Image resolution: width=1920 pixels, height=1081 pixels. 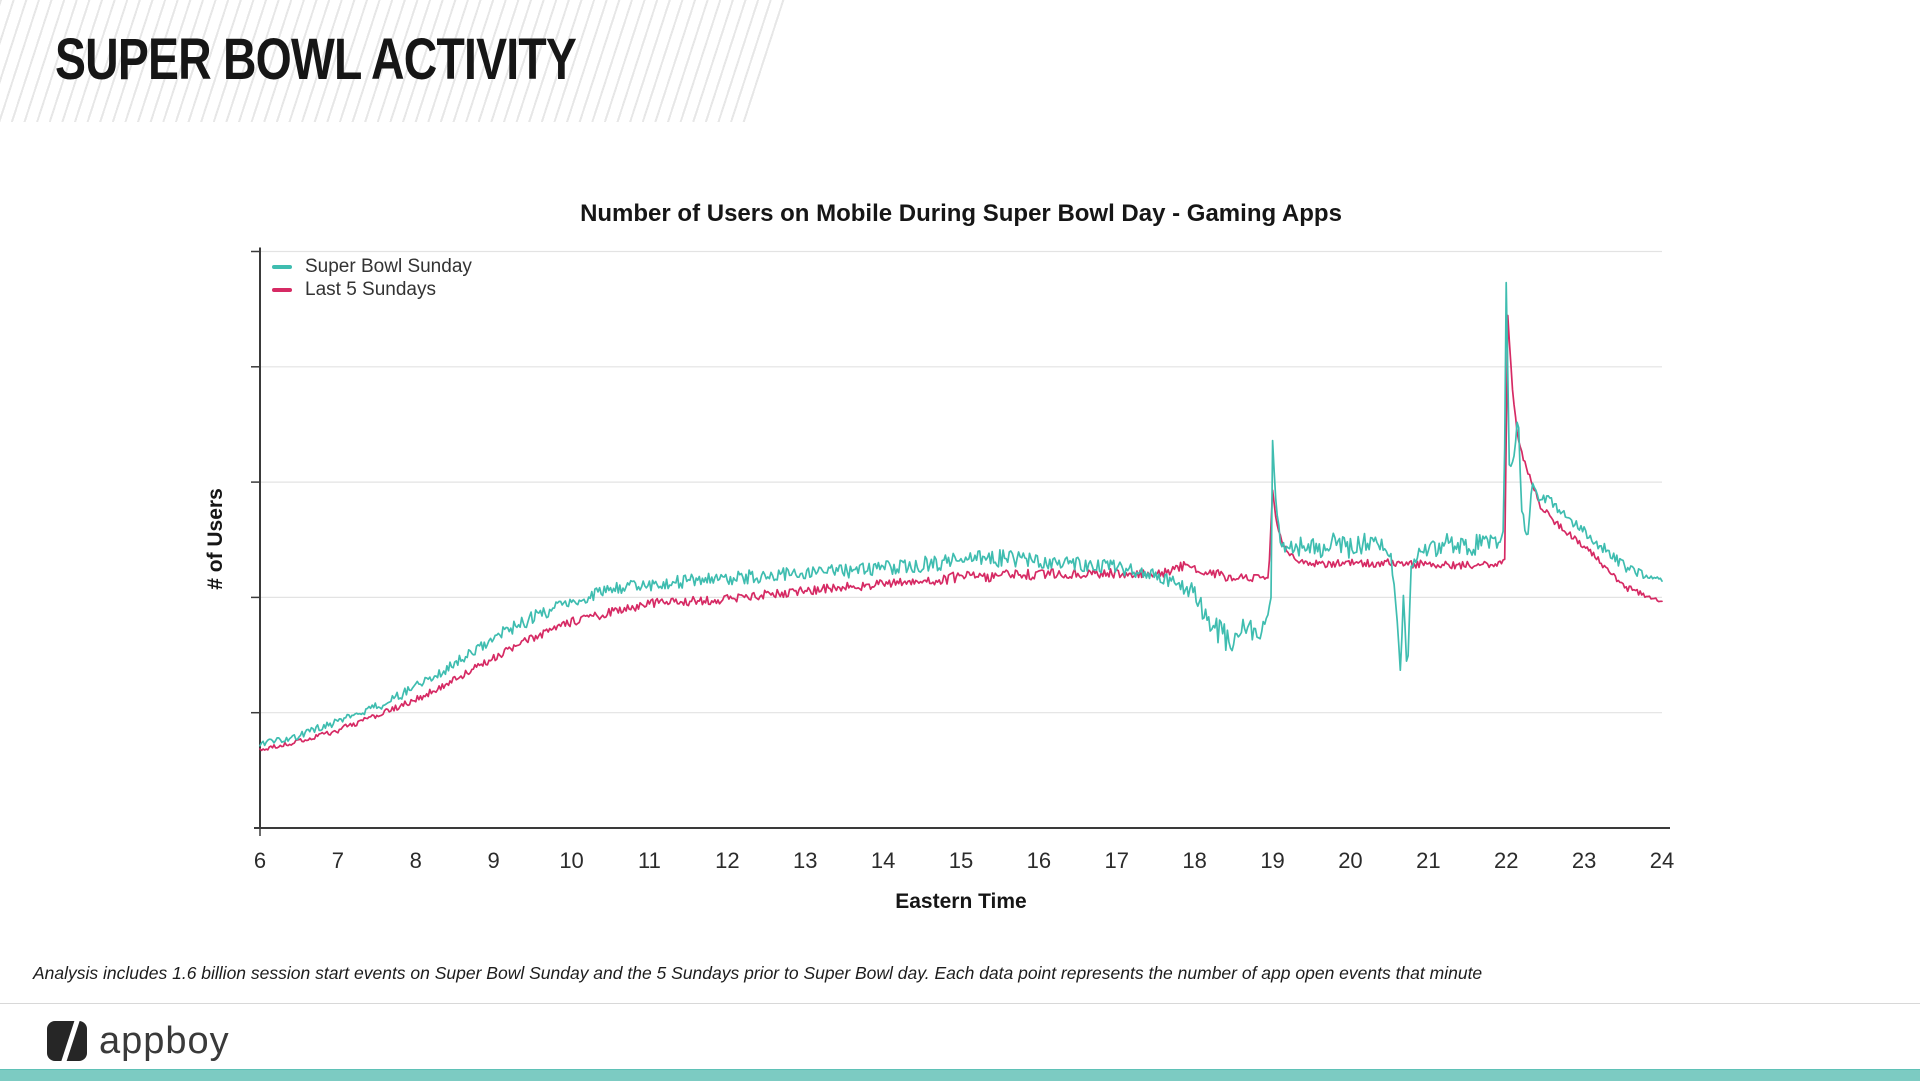 I want to click on legend-item-last-5-sundays: Last 5 Sundays, so click(x=372, y=289).